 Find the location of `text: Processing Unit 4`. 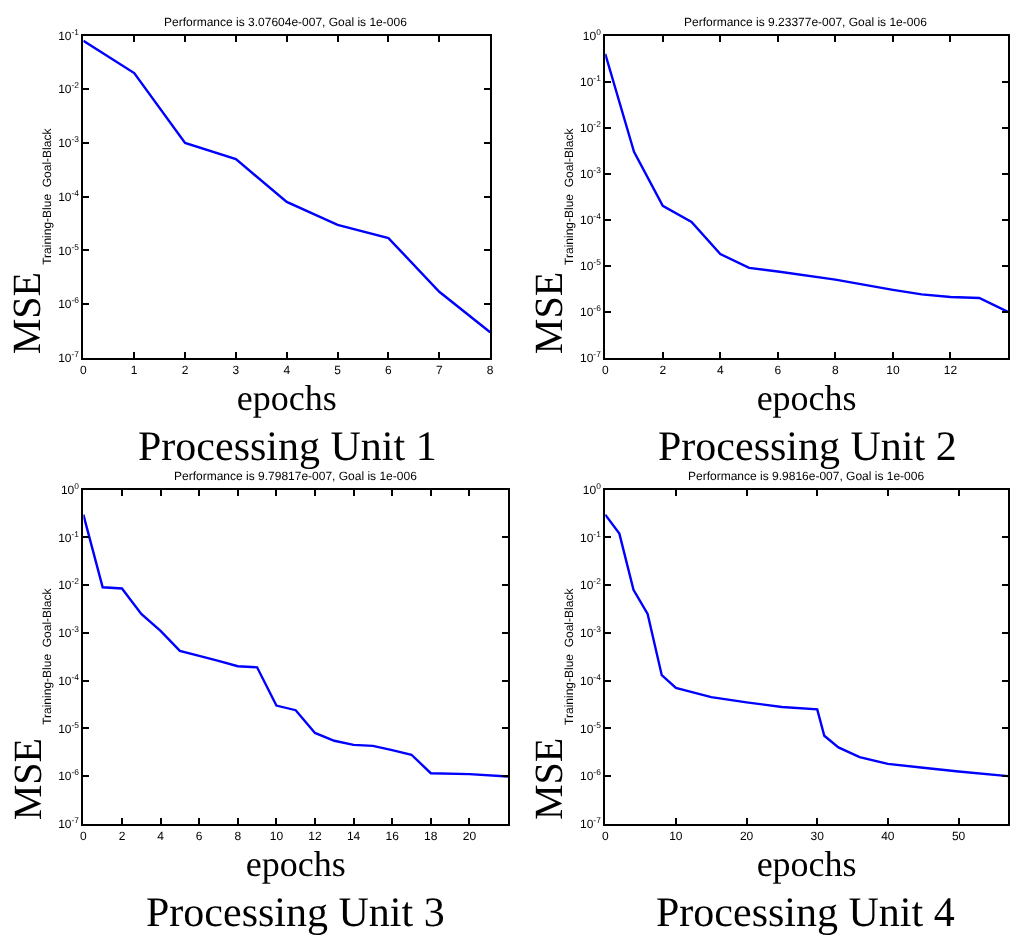

text: Processing Unit 4 is located at coordinates (806, 912).